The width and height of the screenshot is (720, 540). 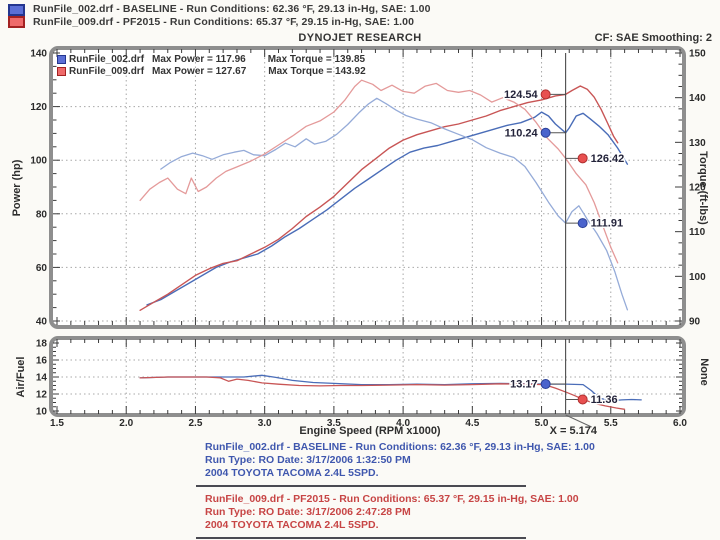 I want to click on baseline-max-power: Max Power = 117.96, so click(x=199, y=59).